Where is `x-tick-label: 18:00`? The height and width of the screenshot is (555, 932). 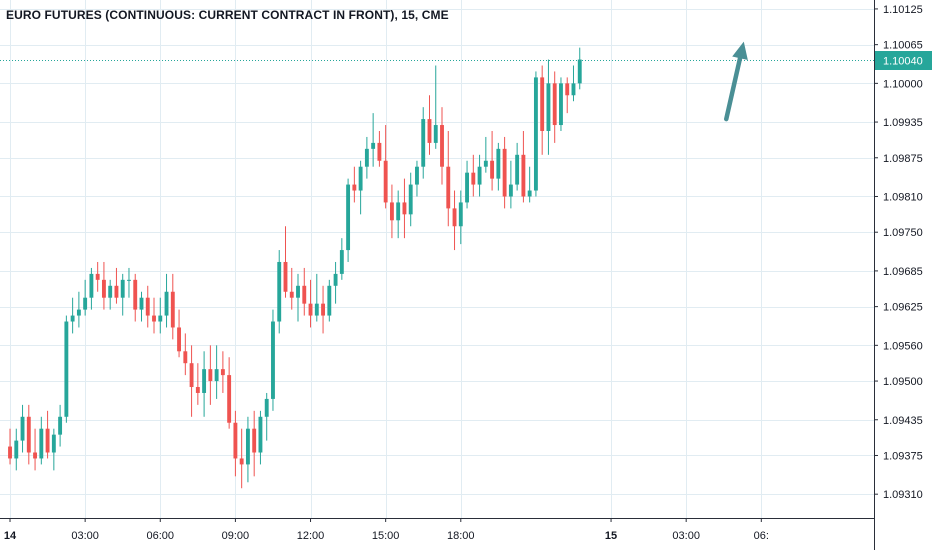
x-tick-label: 18:00 is located at coordinates (461, 536).